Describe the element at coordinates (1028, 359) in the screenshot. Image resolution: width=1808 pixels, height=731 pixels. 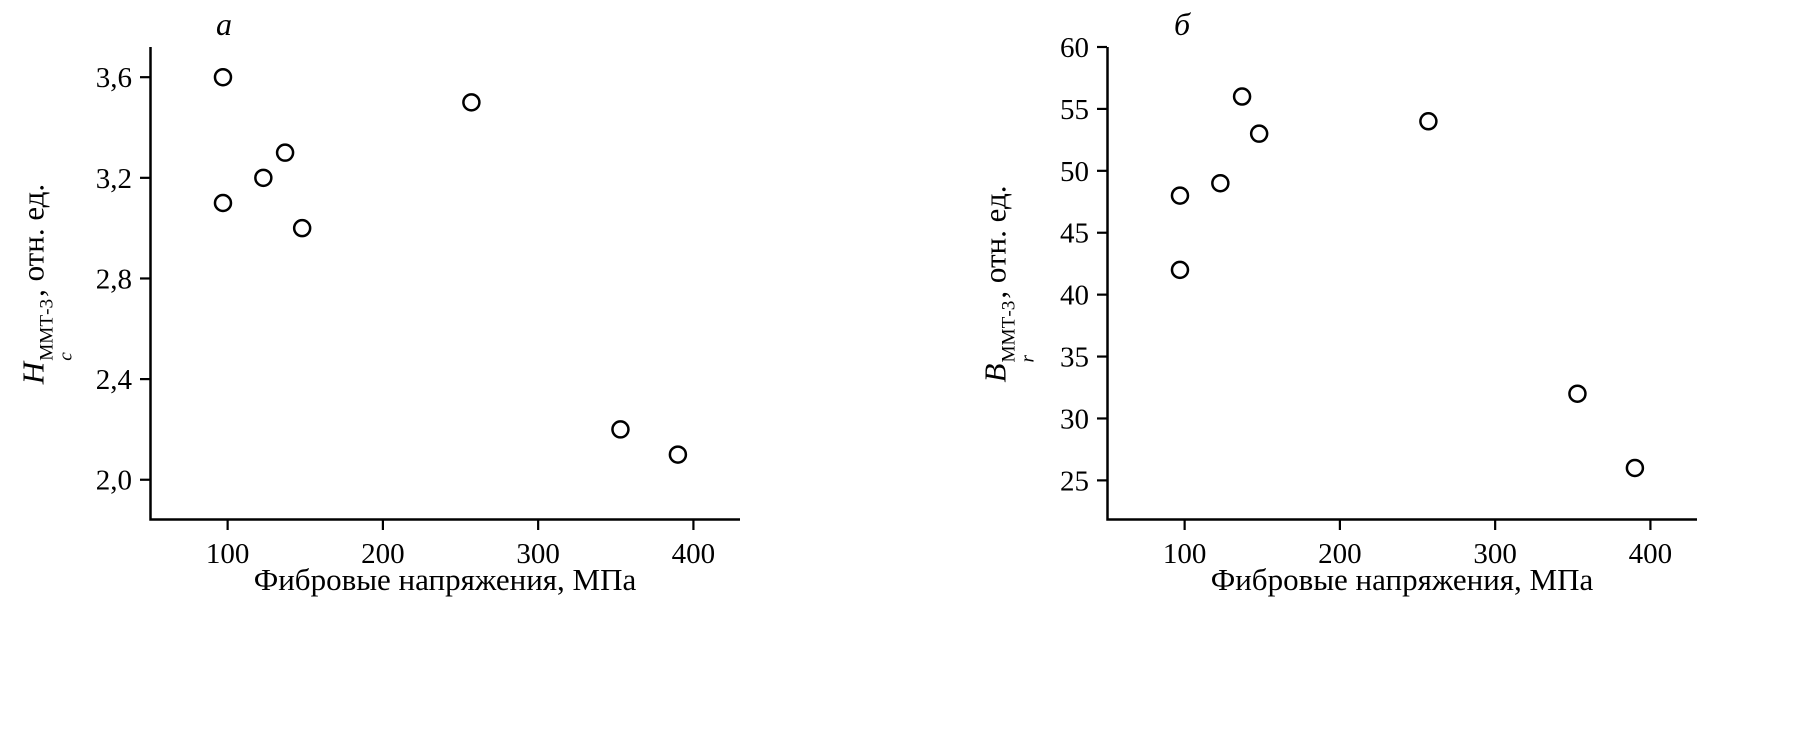
I see `y-axis-subscript-b: r` at that location.